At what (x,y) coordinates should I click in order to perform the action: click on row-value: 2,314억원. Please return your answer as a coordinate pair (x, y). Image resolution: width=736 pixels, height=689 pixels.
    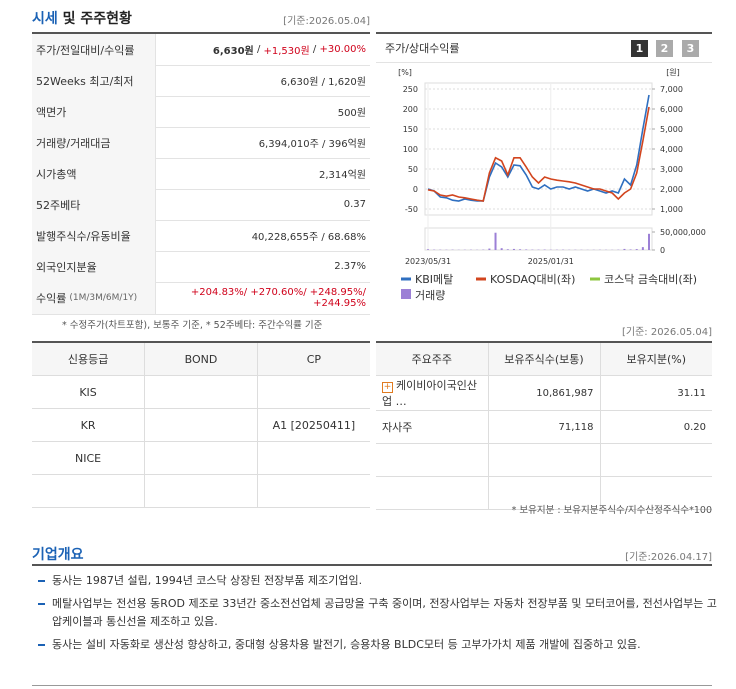
    Looking at the image, I should click on (266, 173).